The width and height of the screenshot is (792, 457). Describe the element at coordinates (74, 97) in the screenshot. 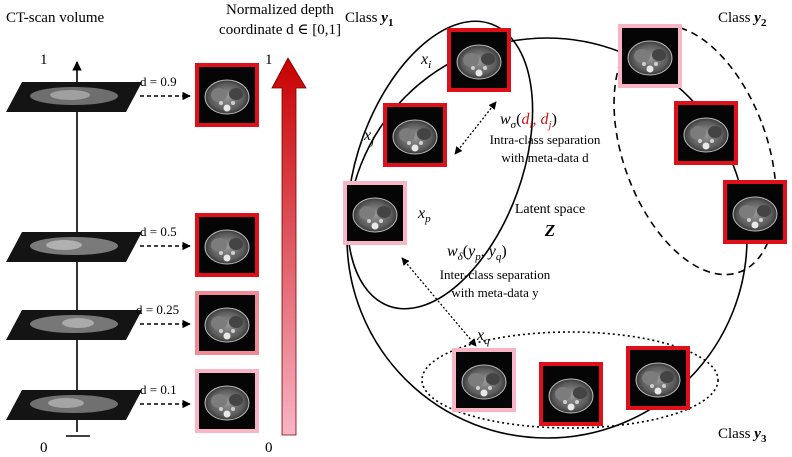

I see `volume-slice-plane-d09` at that location.